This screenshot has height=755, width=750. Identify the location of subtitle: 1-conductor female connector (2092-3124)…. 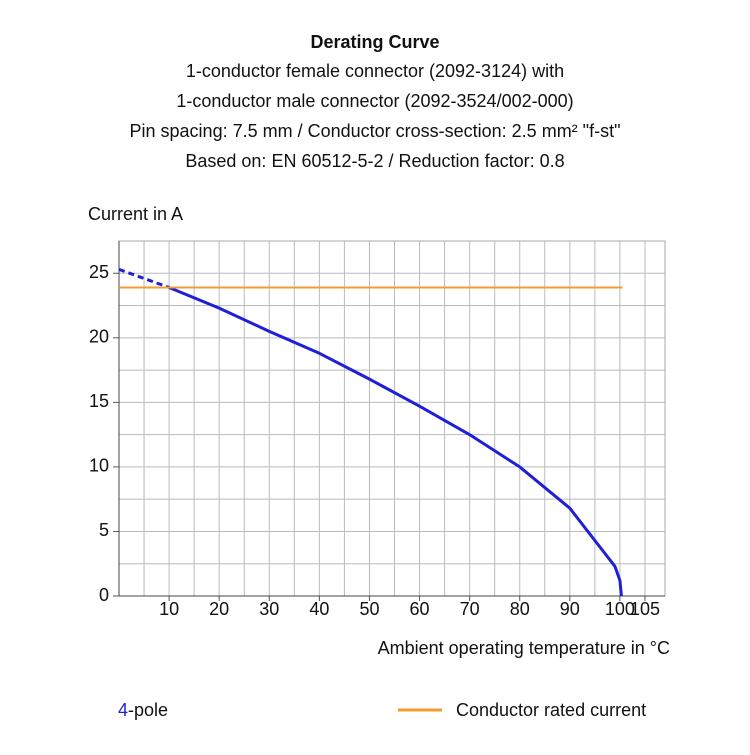
(375, 71).